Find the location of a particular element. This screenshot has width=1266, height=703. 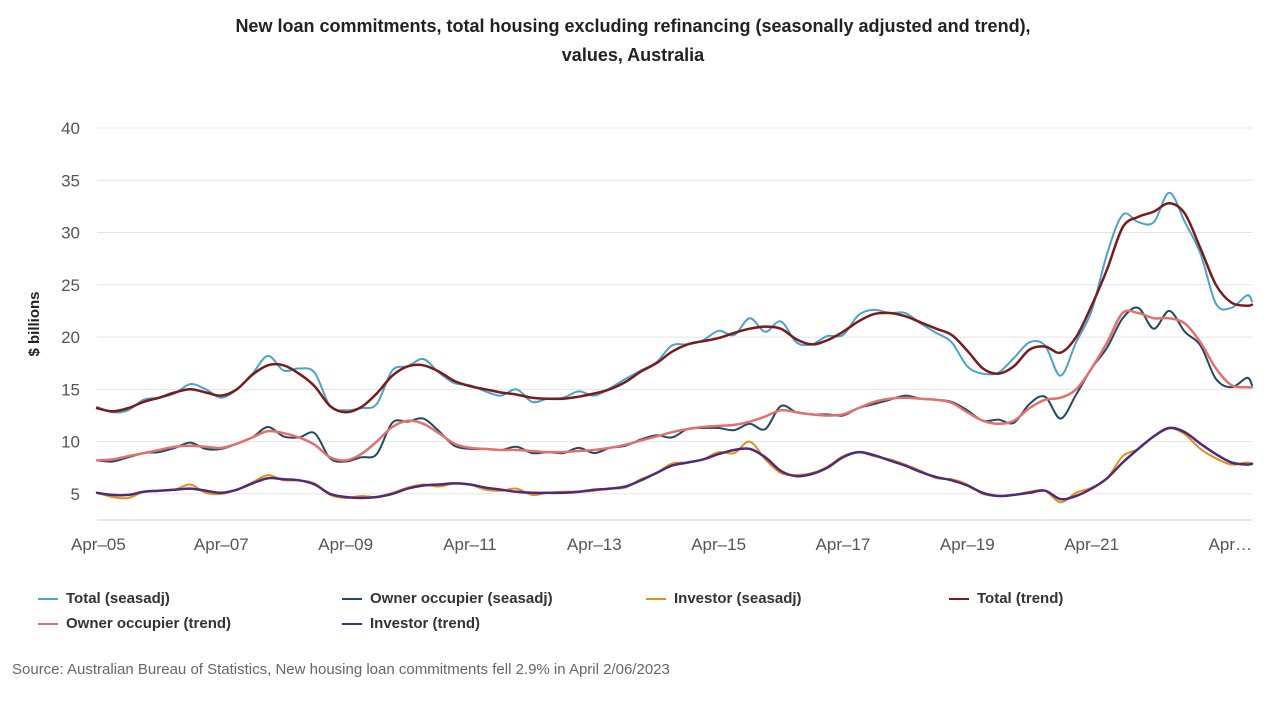

legend-label: Owner occupier (seasadj) is located at coordinates (461, 598).